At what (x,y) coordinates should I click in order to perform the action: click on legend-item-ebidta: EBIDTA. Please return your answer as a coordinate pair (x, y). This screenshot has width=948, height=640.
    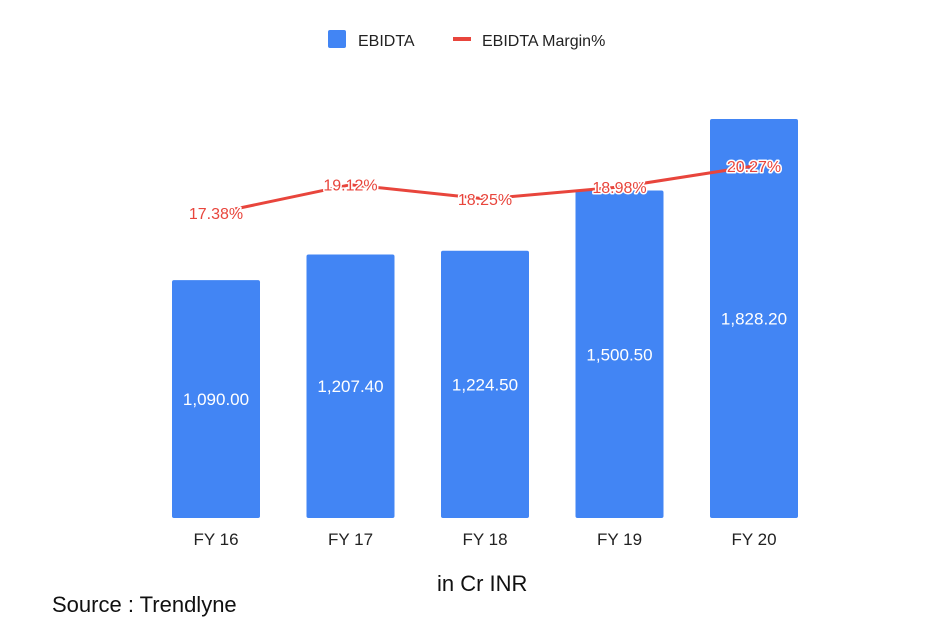
    Looking at the image, I should click on (371, 40).